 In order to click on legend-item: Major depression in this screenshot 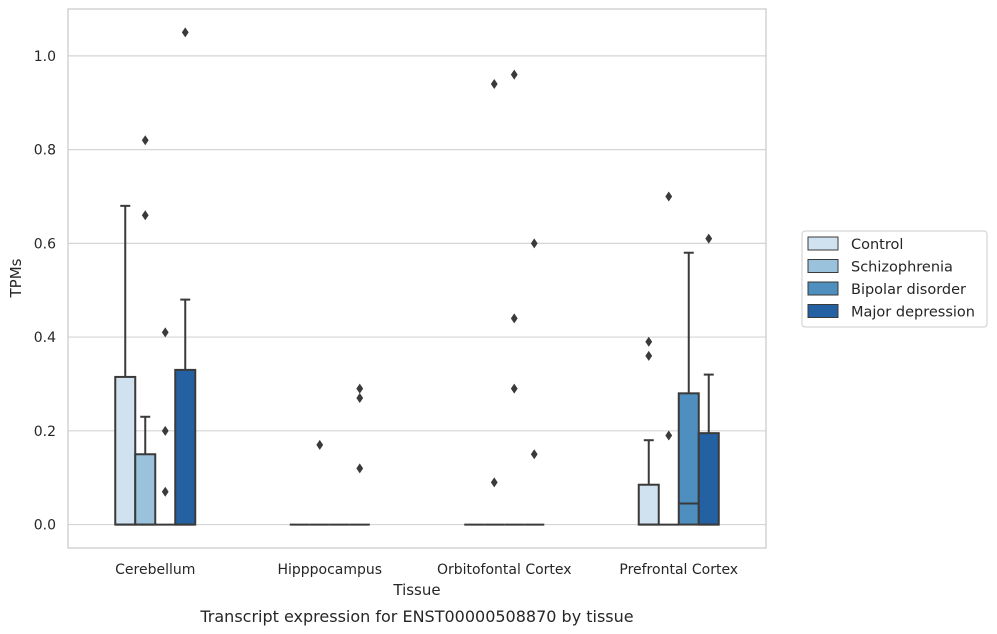, I will do `click(891, 312)`.